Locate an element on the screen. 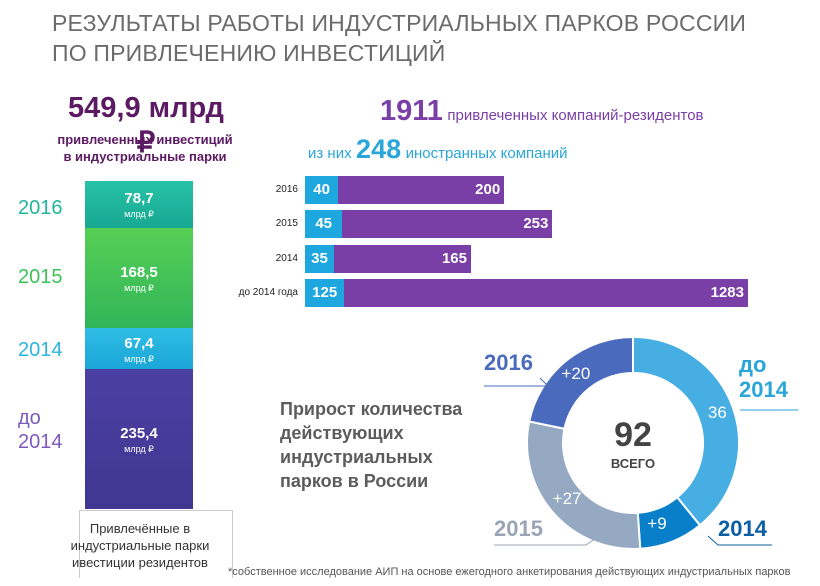 Image resolution: width=820 pixels, height=586 pixels. bar-foreign-label-2016: 40 is located at coordinates (321, 189).